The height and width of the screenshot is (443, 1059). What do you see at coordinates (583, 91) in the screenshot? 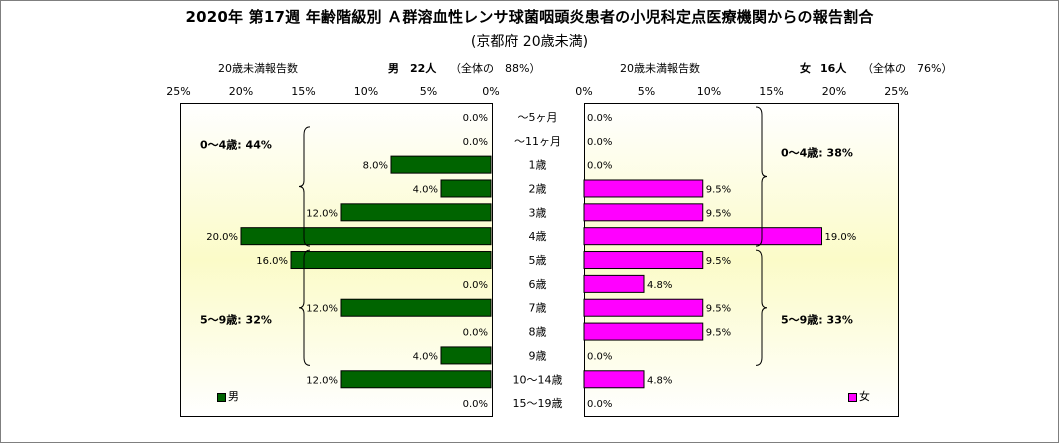
I see `female-axis-tick: 0%` at bounding box center [583, 91].